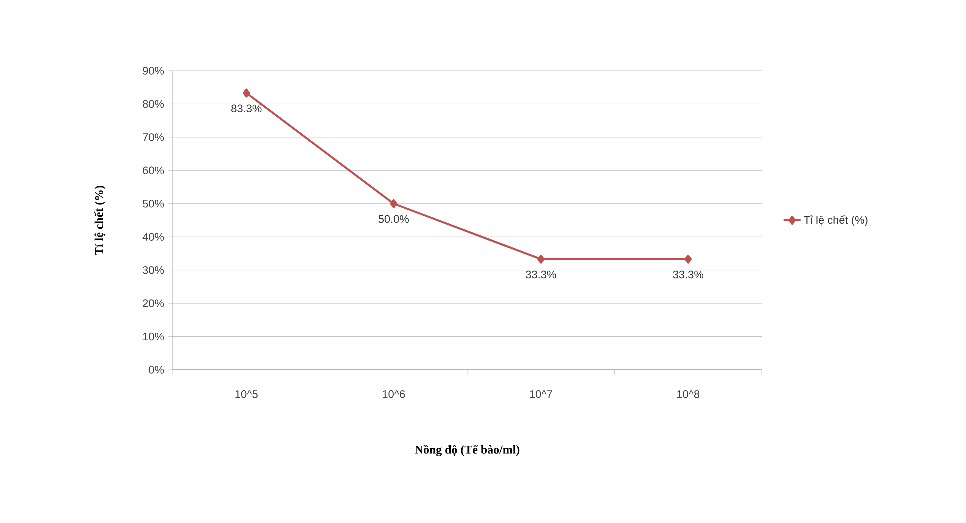 The height and width of the screenshot is (523, 966). What do you see at coordinates (247, 108) in the screenshot?
I see `data-label: 83.3%` at bounding box center [247, 108].